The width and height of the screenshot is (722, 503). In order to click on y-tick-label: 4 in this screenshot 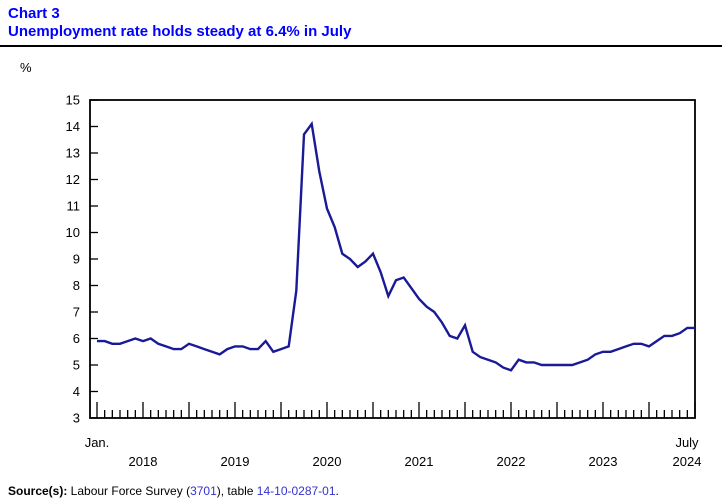, I will do `click(76, 391)`.